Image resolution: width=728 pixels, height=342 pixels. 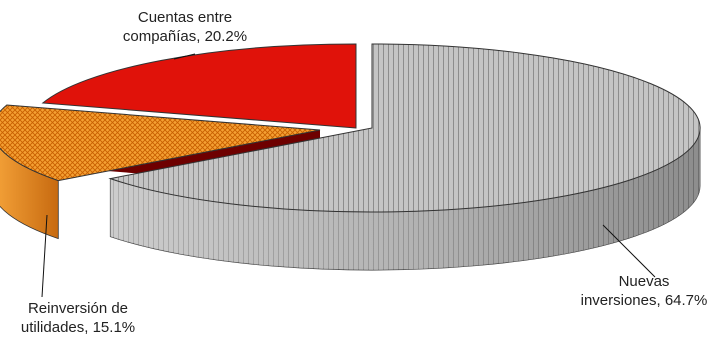 I want to click on label-cuentas-entre-companias-line: Cuentas entre, so click(x=185, y=17).